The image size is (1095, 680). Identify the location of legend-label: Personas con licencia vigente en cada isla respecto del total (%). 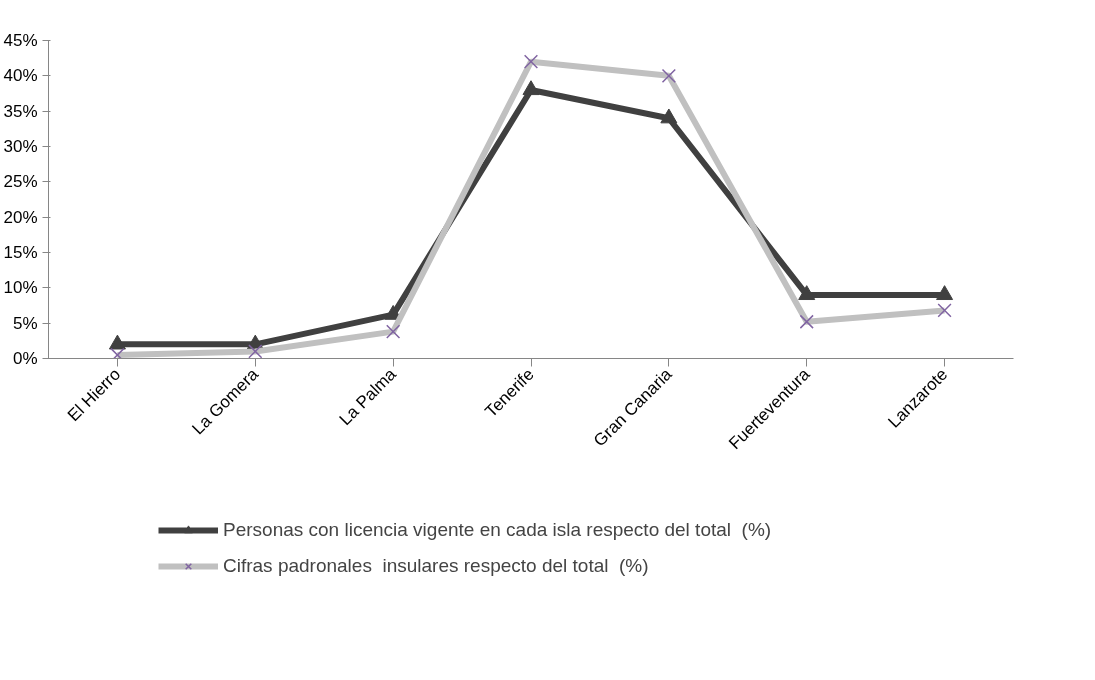
(497, 530).